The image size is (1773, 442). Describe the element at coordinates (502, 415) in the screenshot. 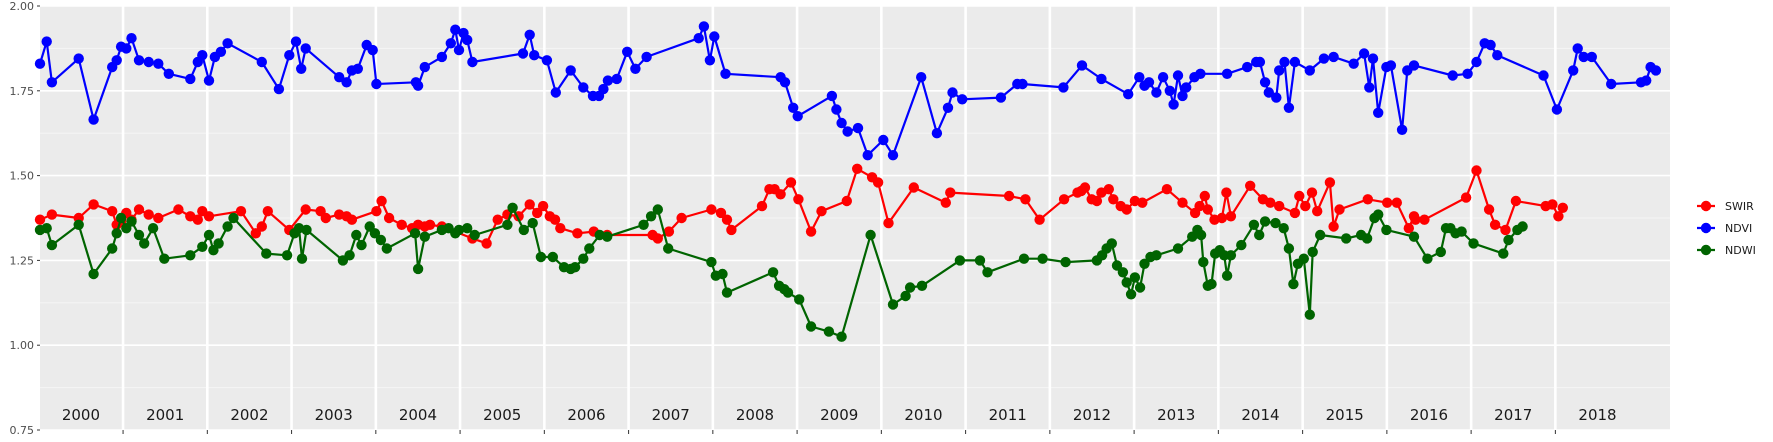

I see `year-label: 2005` at that location.